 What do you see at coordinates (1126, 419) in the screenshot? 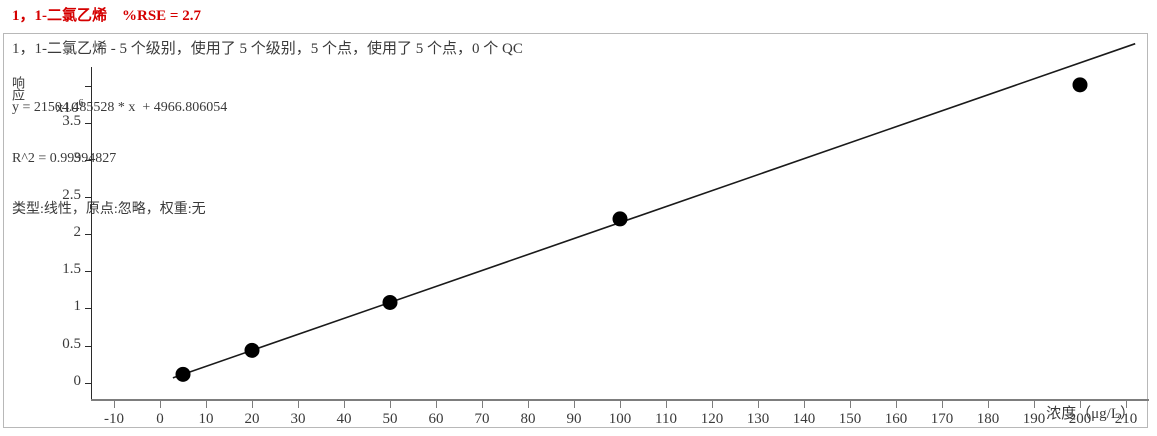
I see `x-axis-tick-label: 210` at bounding box center [1126, 419].